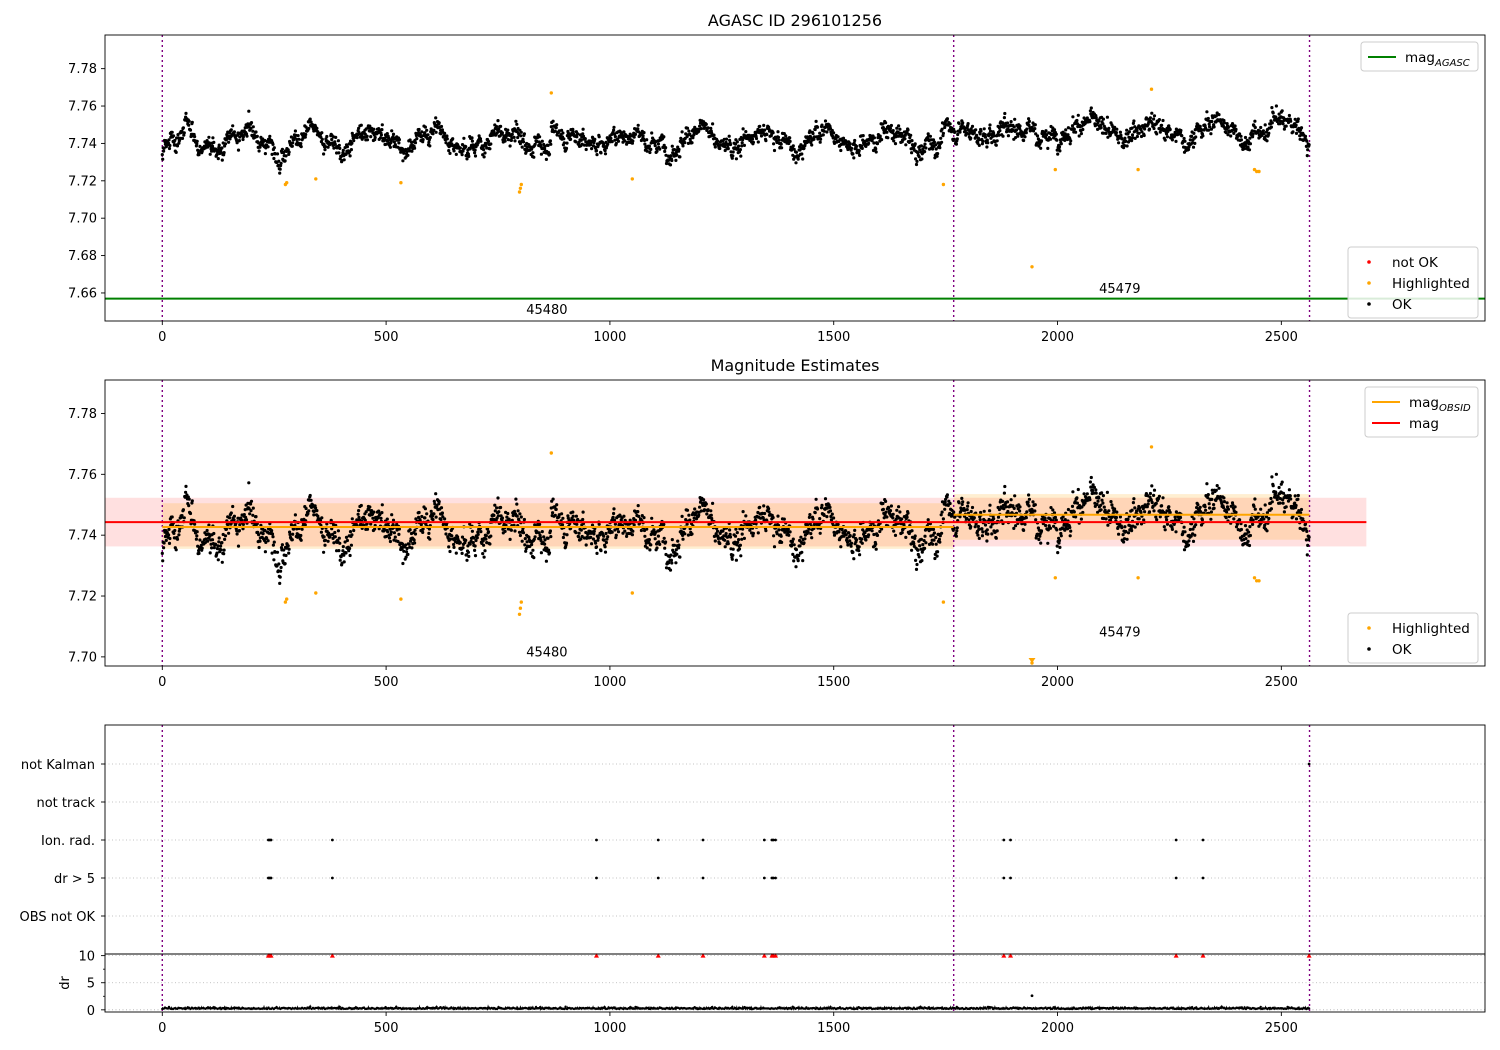 The image size is (1500, 1050). I want to click on agasc-x-tick-label: 1500, so click(833, 337).